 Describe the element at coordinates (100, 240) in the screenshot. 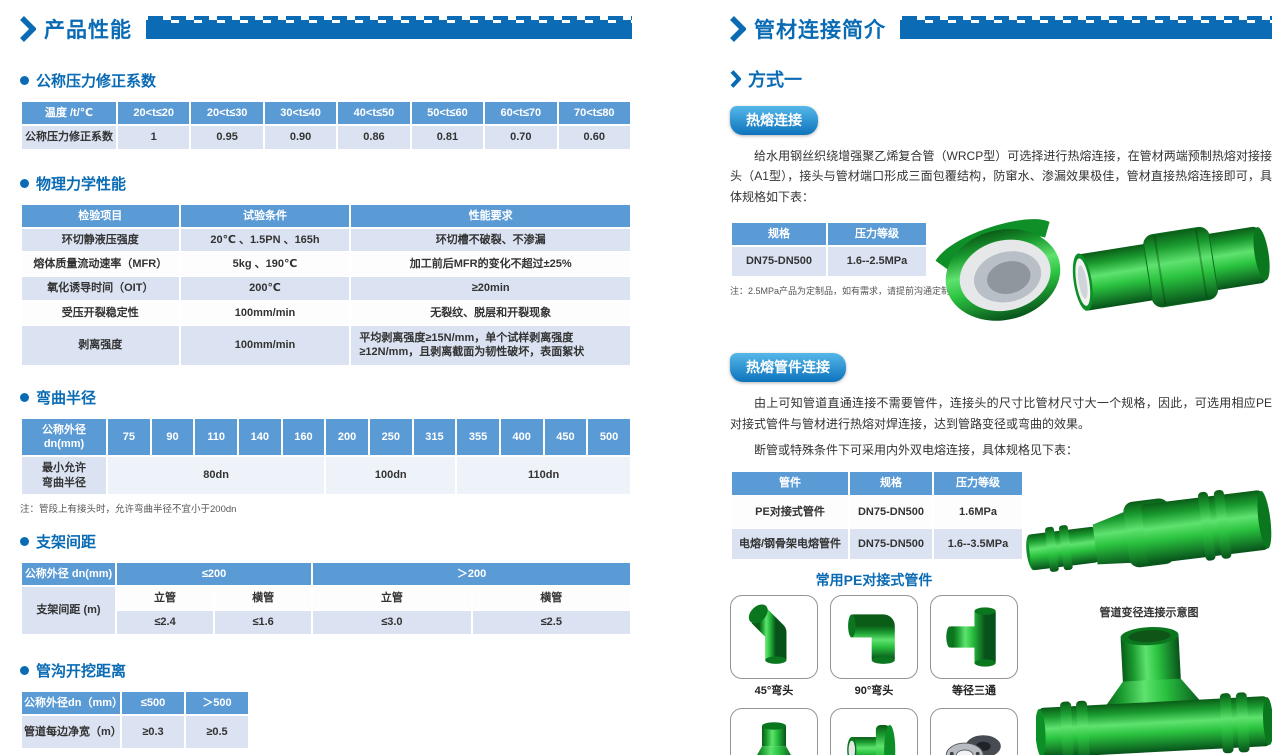

I see `cell: 环切静液压强度` at that location.